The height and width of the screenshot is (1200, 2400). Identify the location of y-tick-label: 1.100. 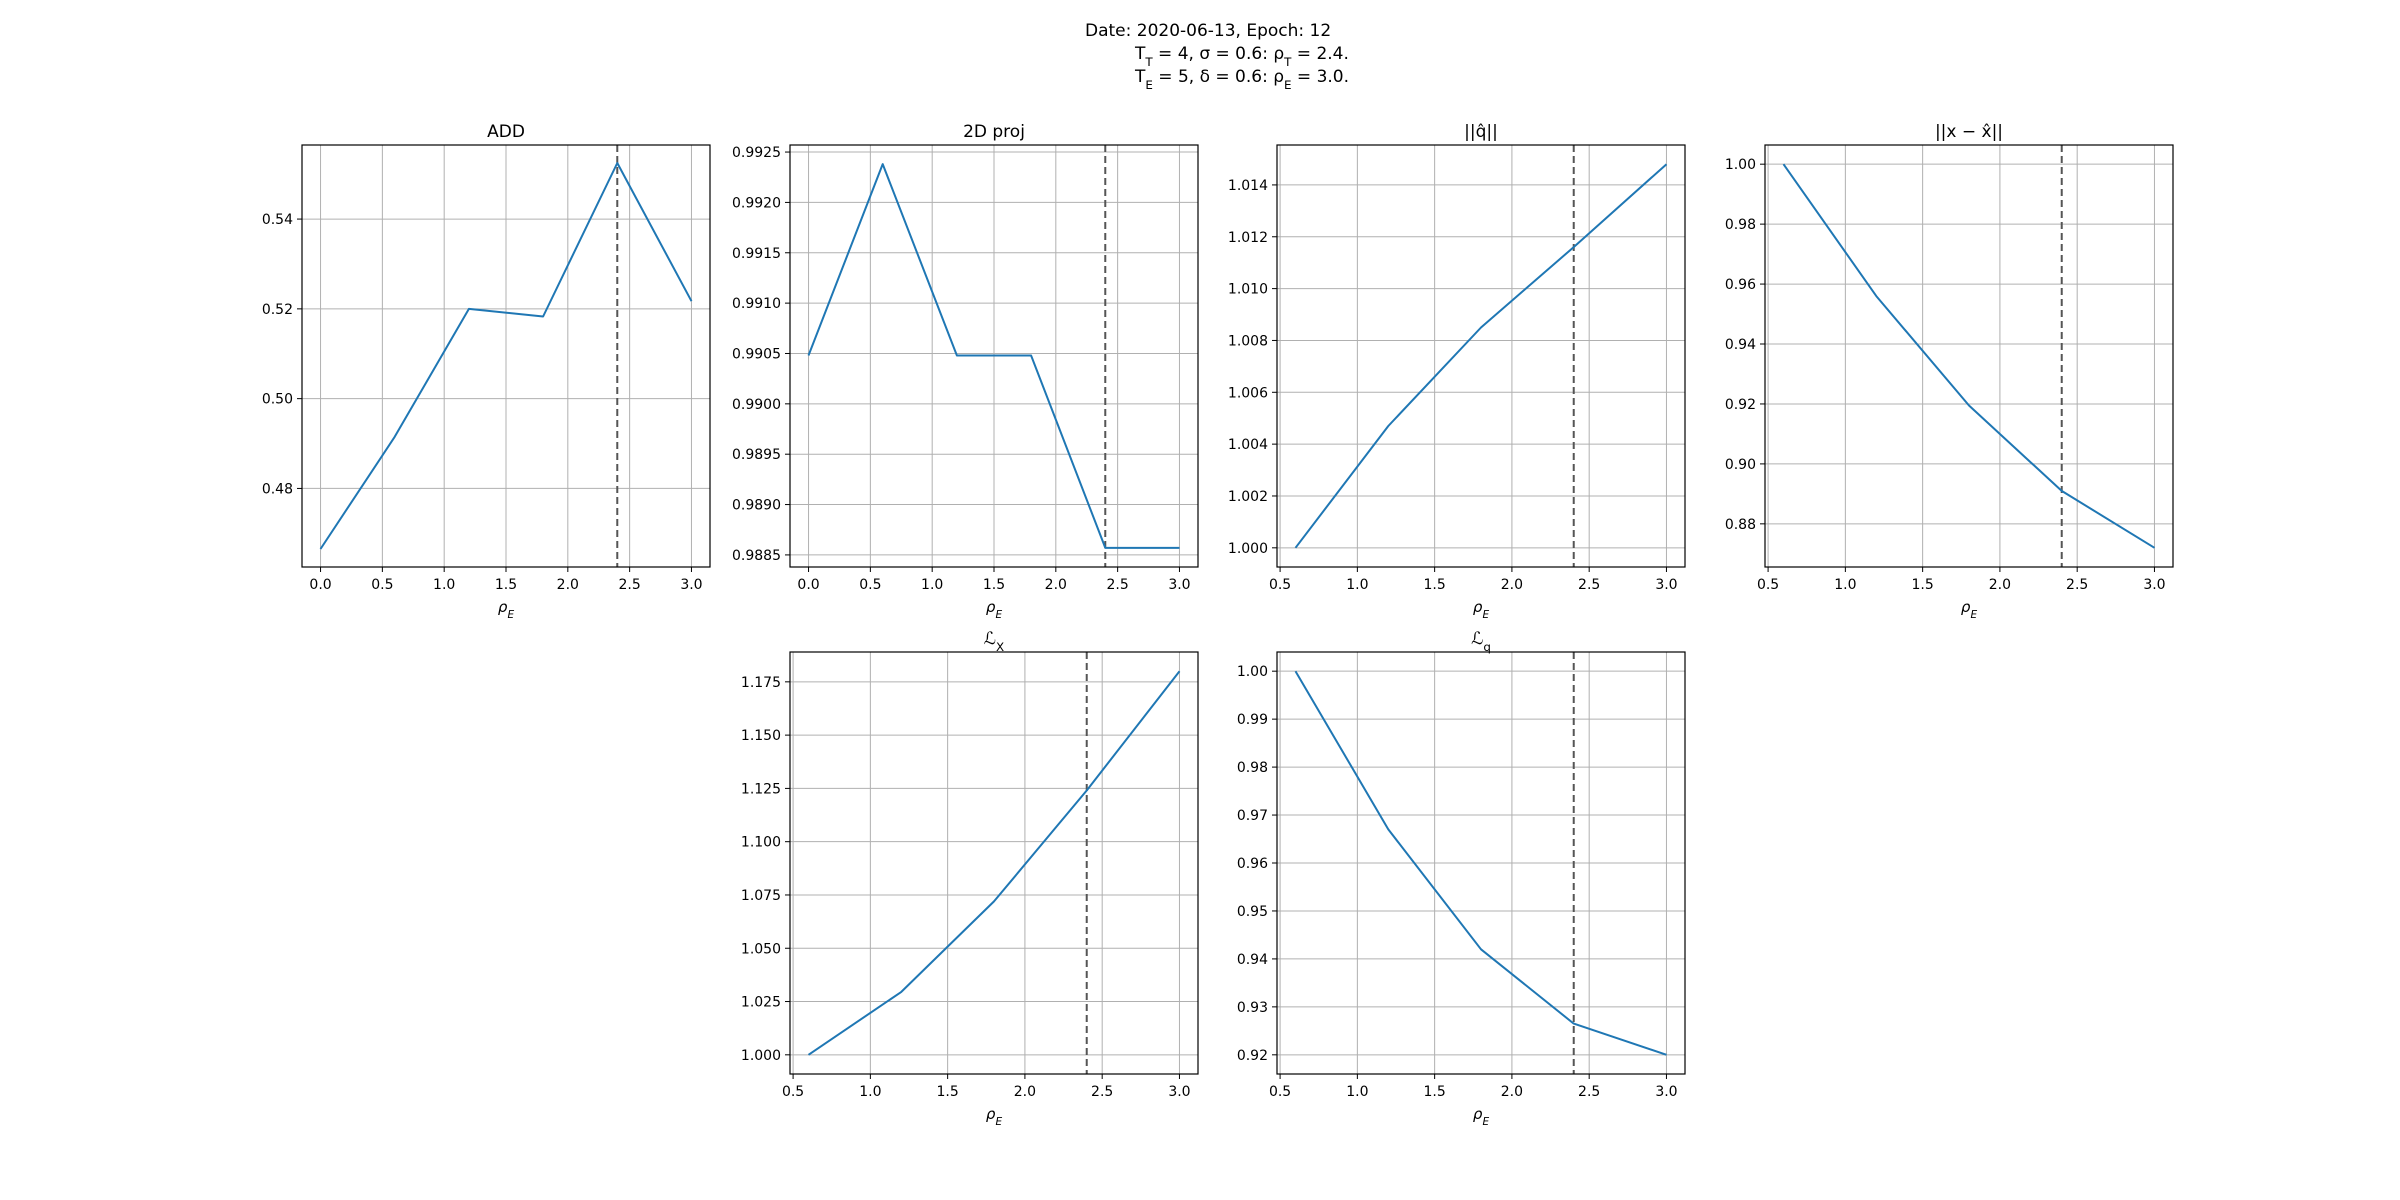
(761, 843).